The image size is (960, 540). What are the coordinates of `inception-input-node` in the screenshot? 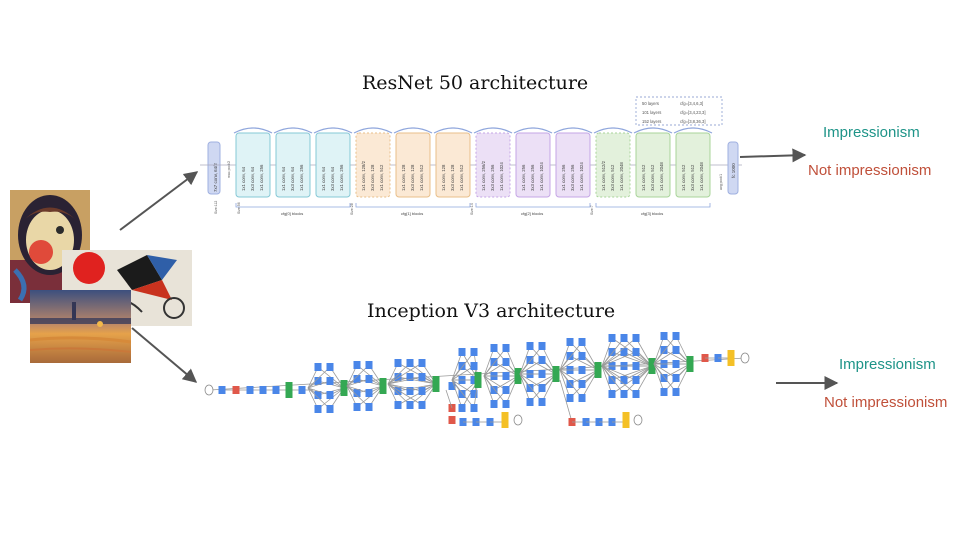 It's located at (209, 390).